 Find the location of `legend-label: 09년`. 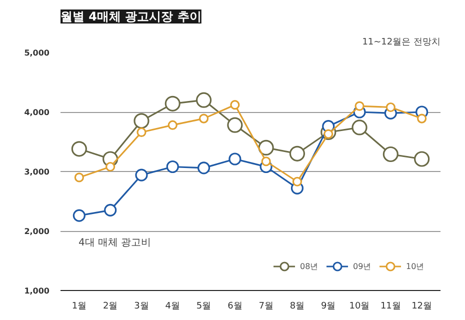

legend-label: 09년 is located at coordinates (362, 266).